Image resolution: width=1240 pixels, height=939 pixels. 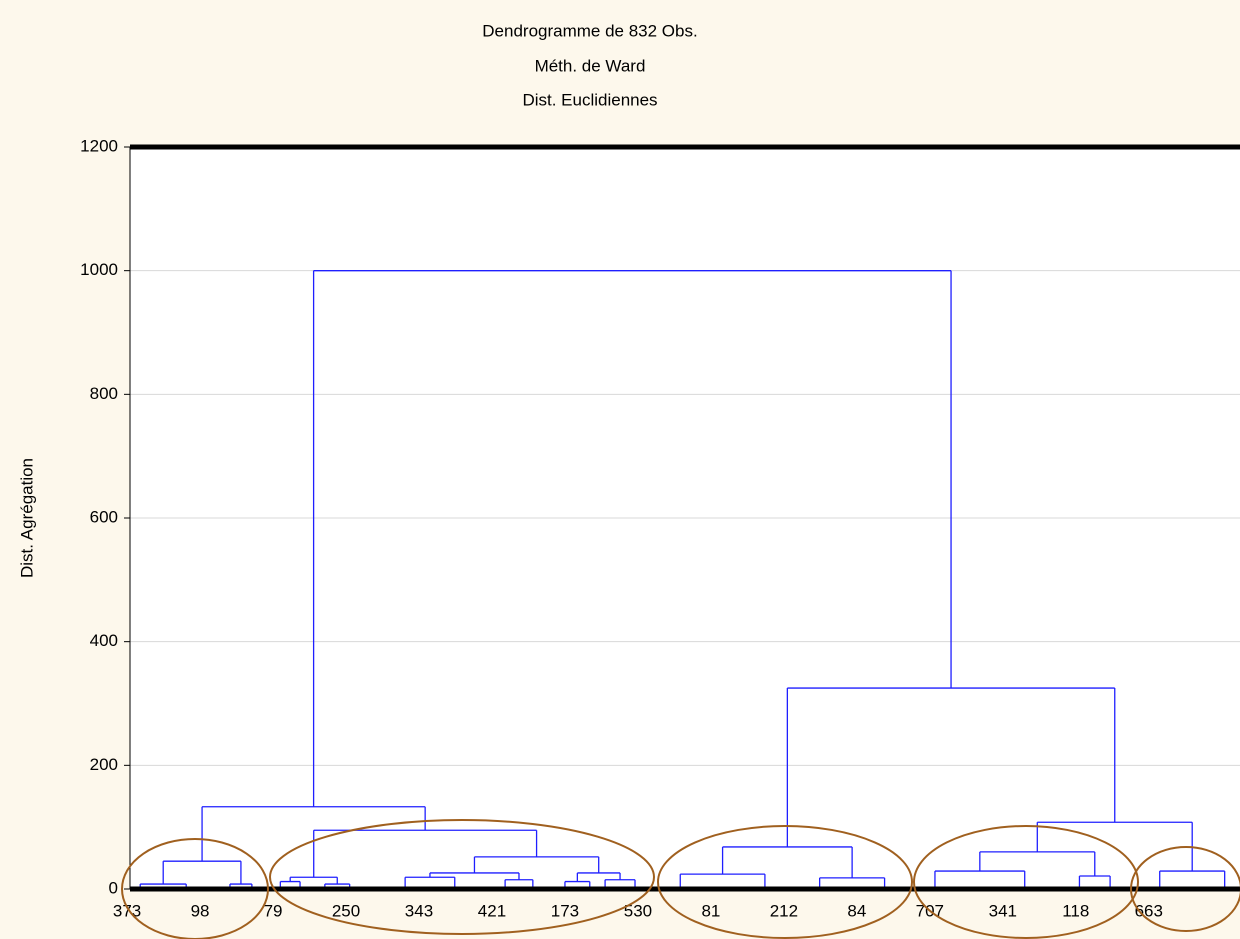 What do you see at coordinates (200, 910) in the screenshot?
I see `x-tick-label: 98` at bounding box center [200, 910].